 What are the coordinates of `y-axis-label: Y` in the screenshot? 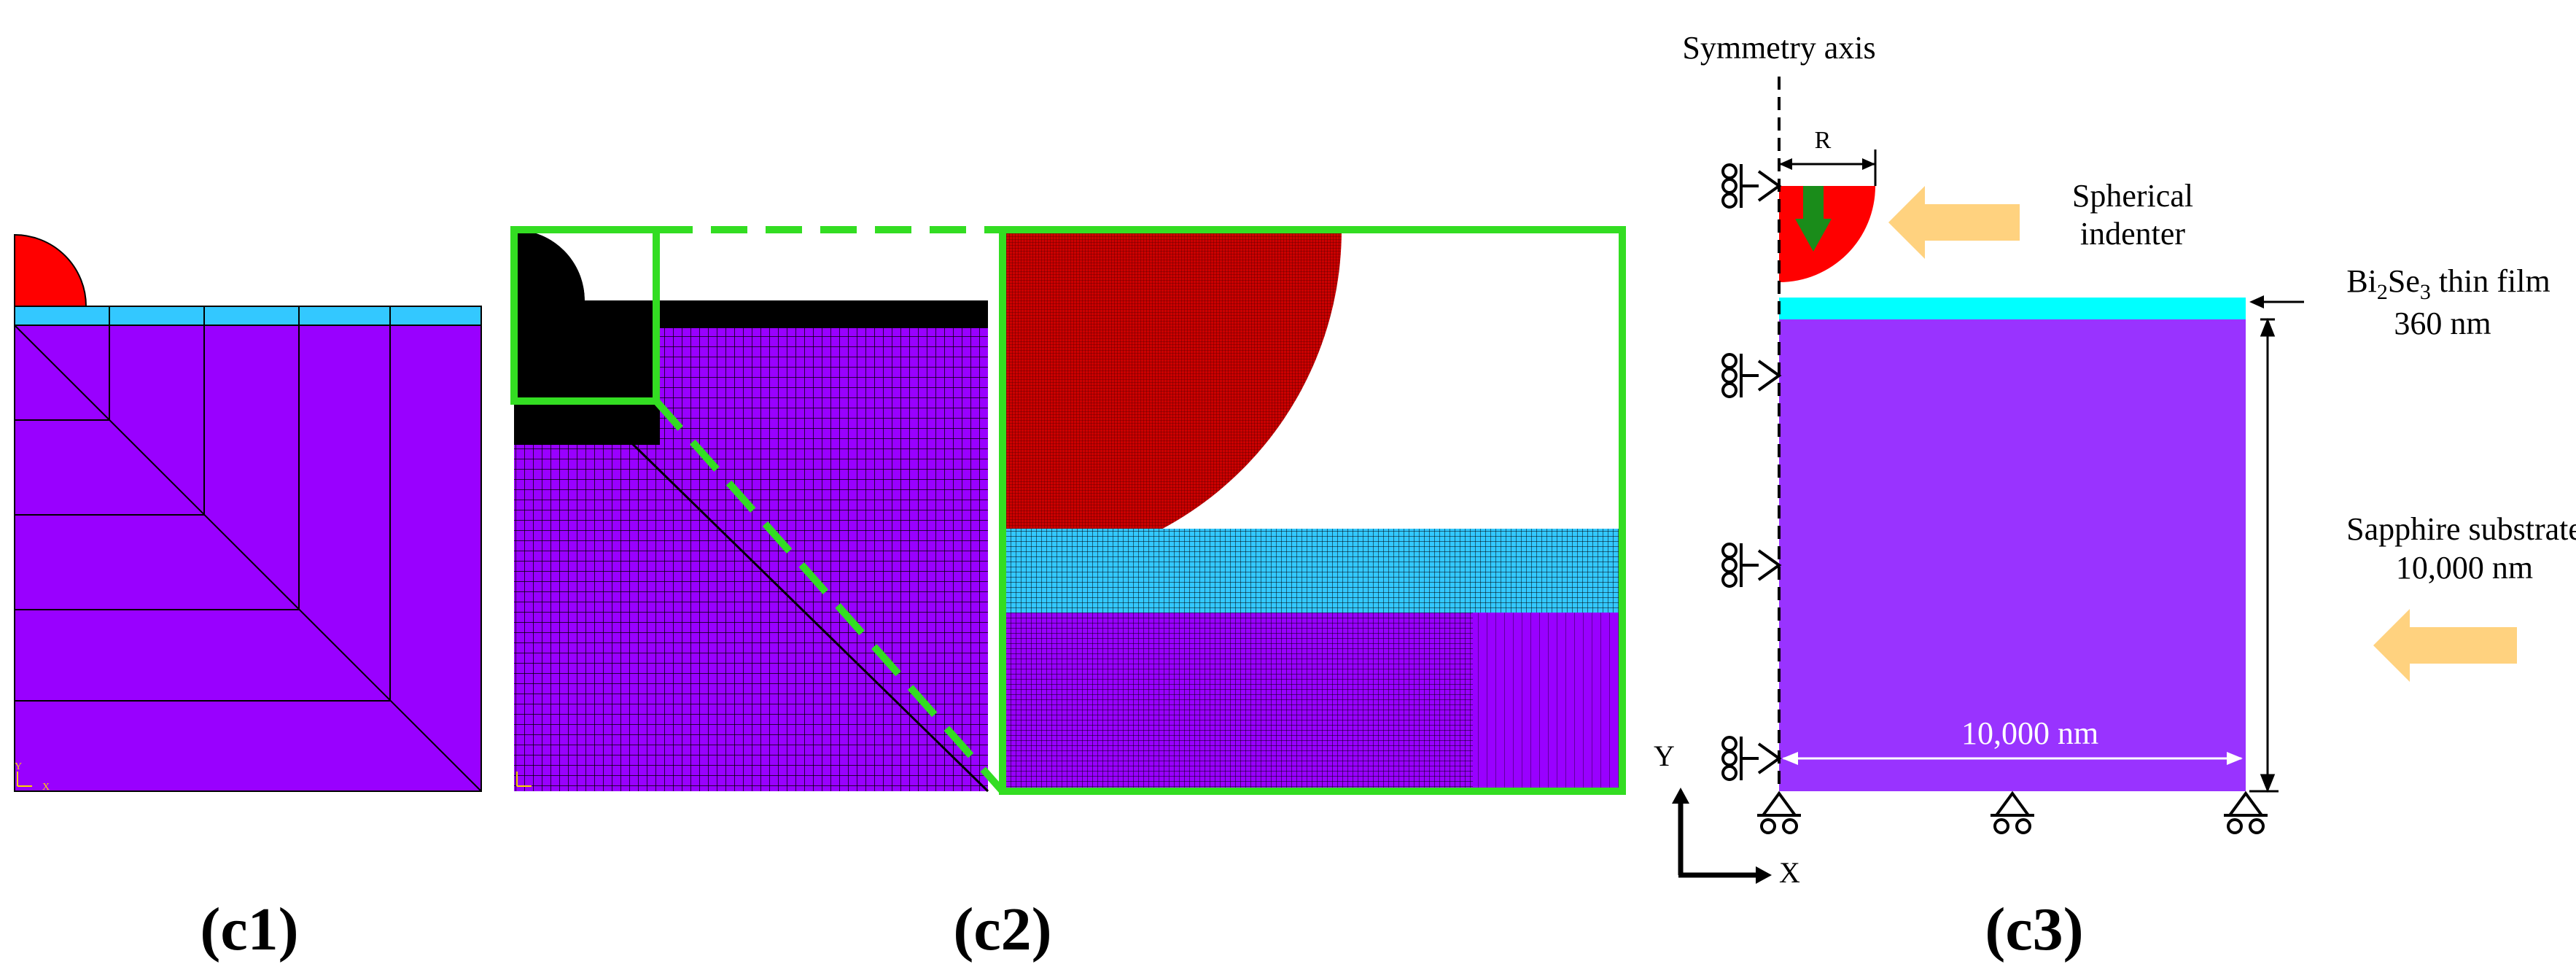 It's located at (1664, 756).